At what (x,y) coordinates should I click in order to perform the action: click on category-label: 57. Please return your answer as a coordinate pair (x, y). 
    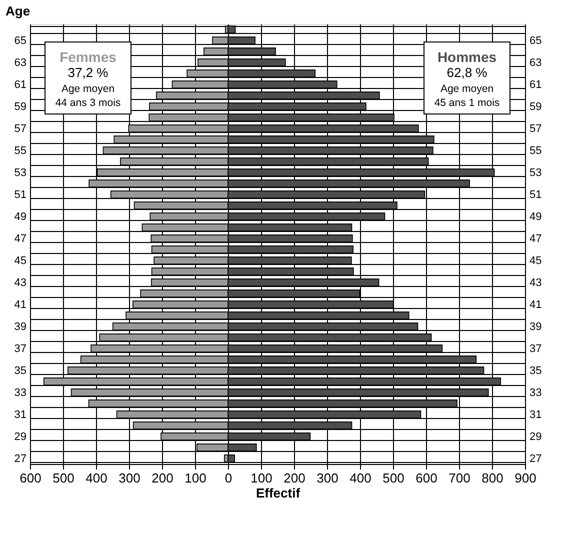
    Looking at the image, I should click on (536, 129).